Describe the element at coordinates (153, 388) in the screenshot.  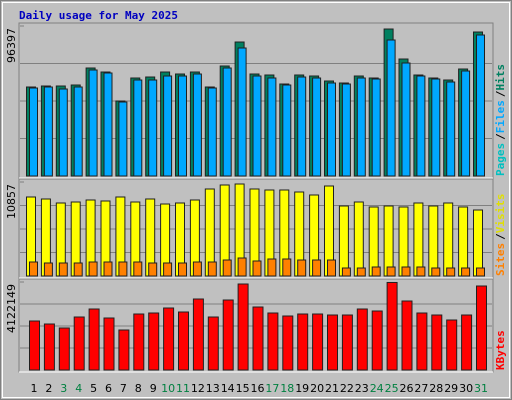
I see `x-tick-label: 9` at that location.